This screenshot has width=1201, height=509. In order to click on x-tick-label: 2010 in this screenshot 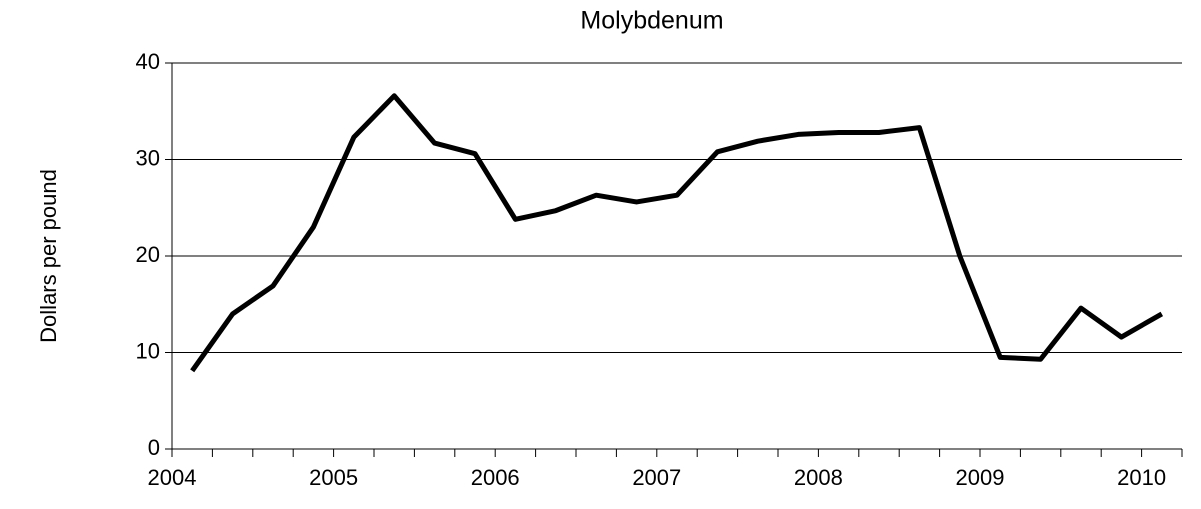, I will do `click(1141, 477)`.